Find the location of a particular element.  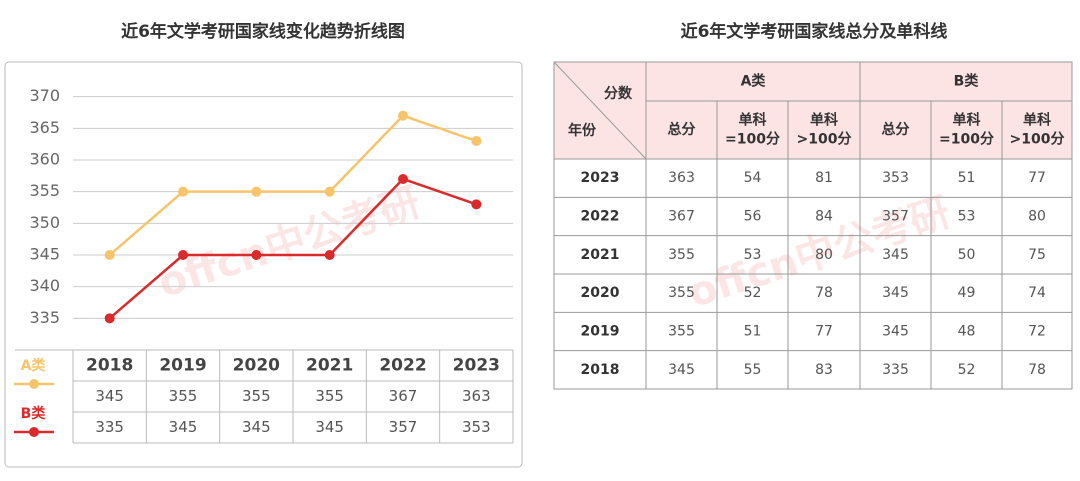

row-year: 2022 is located at coordinates (600, 217).